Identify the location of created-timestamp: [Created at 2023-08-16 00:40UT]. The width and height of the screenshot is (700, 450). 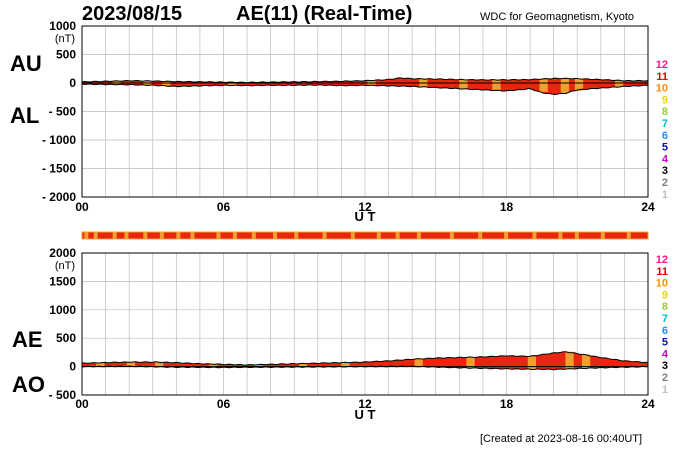
(561, 439).